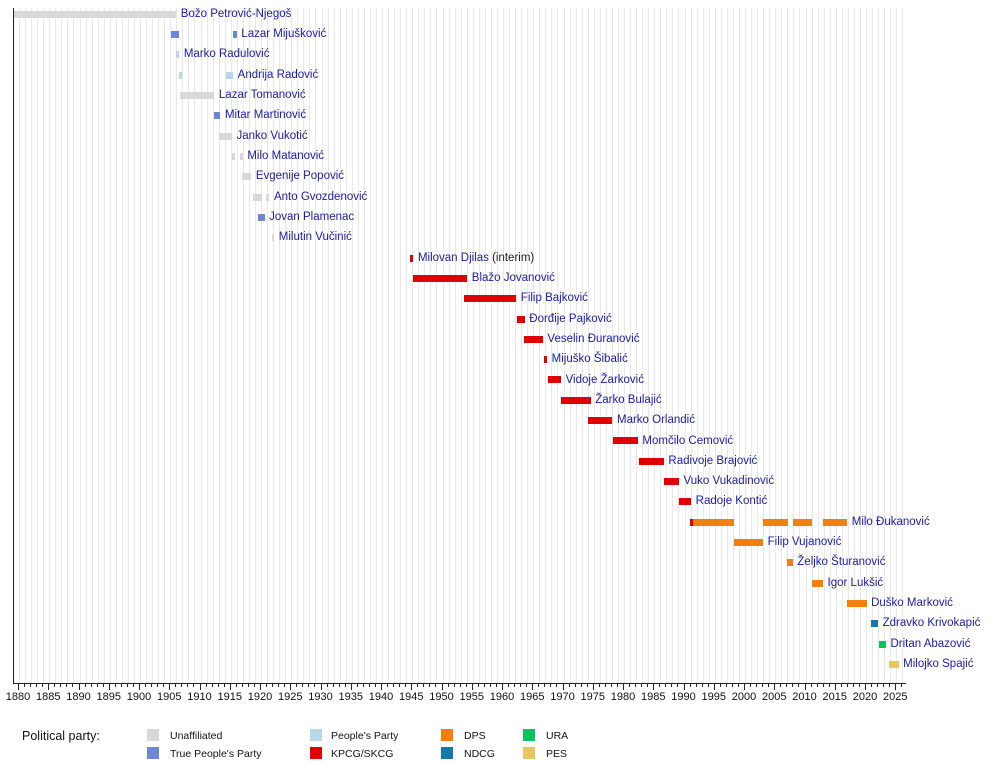  I want to click on pm-name: Vidoje Žarković, so click(604, 379).